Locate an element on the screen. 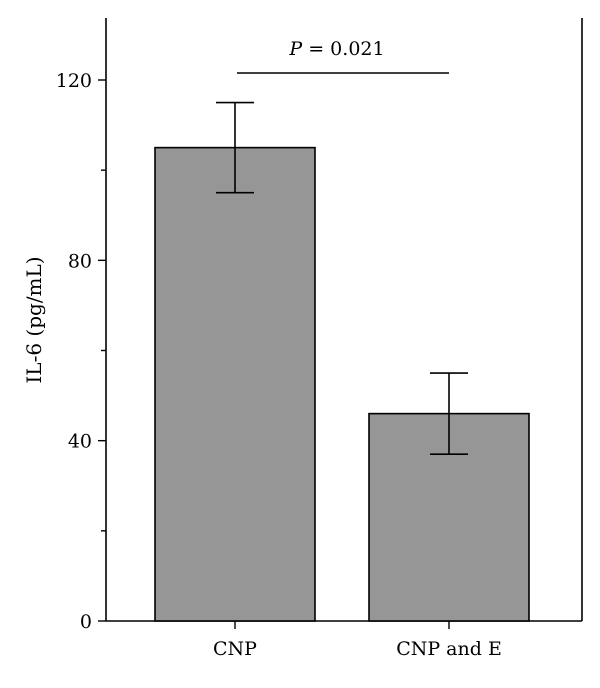 The width and height of the screenshot is (600, 688). significance-label: P = 0.021 is located at coordinates (336, 49).